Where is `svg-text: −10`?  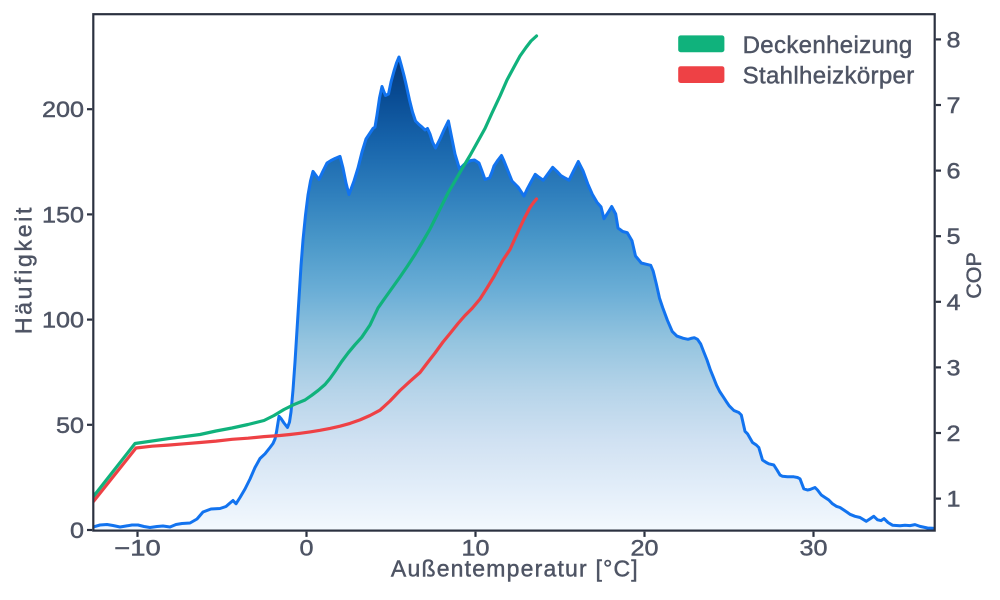 svg-text: −10 is located at coordinates (137, 548).